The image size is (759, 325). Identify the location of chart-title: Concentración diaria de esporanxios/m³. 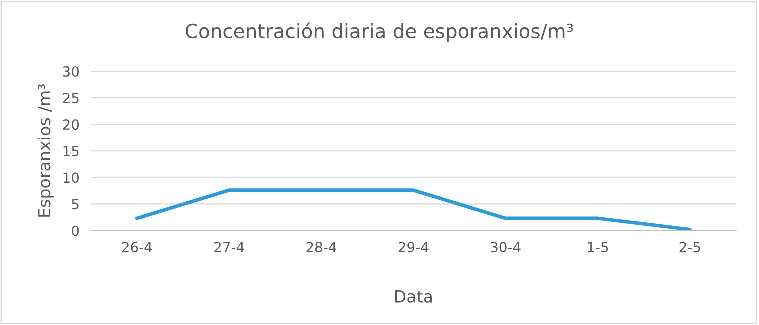
(380, 32).